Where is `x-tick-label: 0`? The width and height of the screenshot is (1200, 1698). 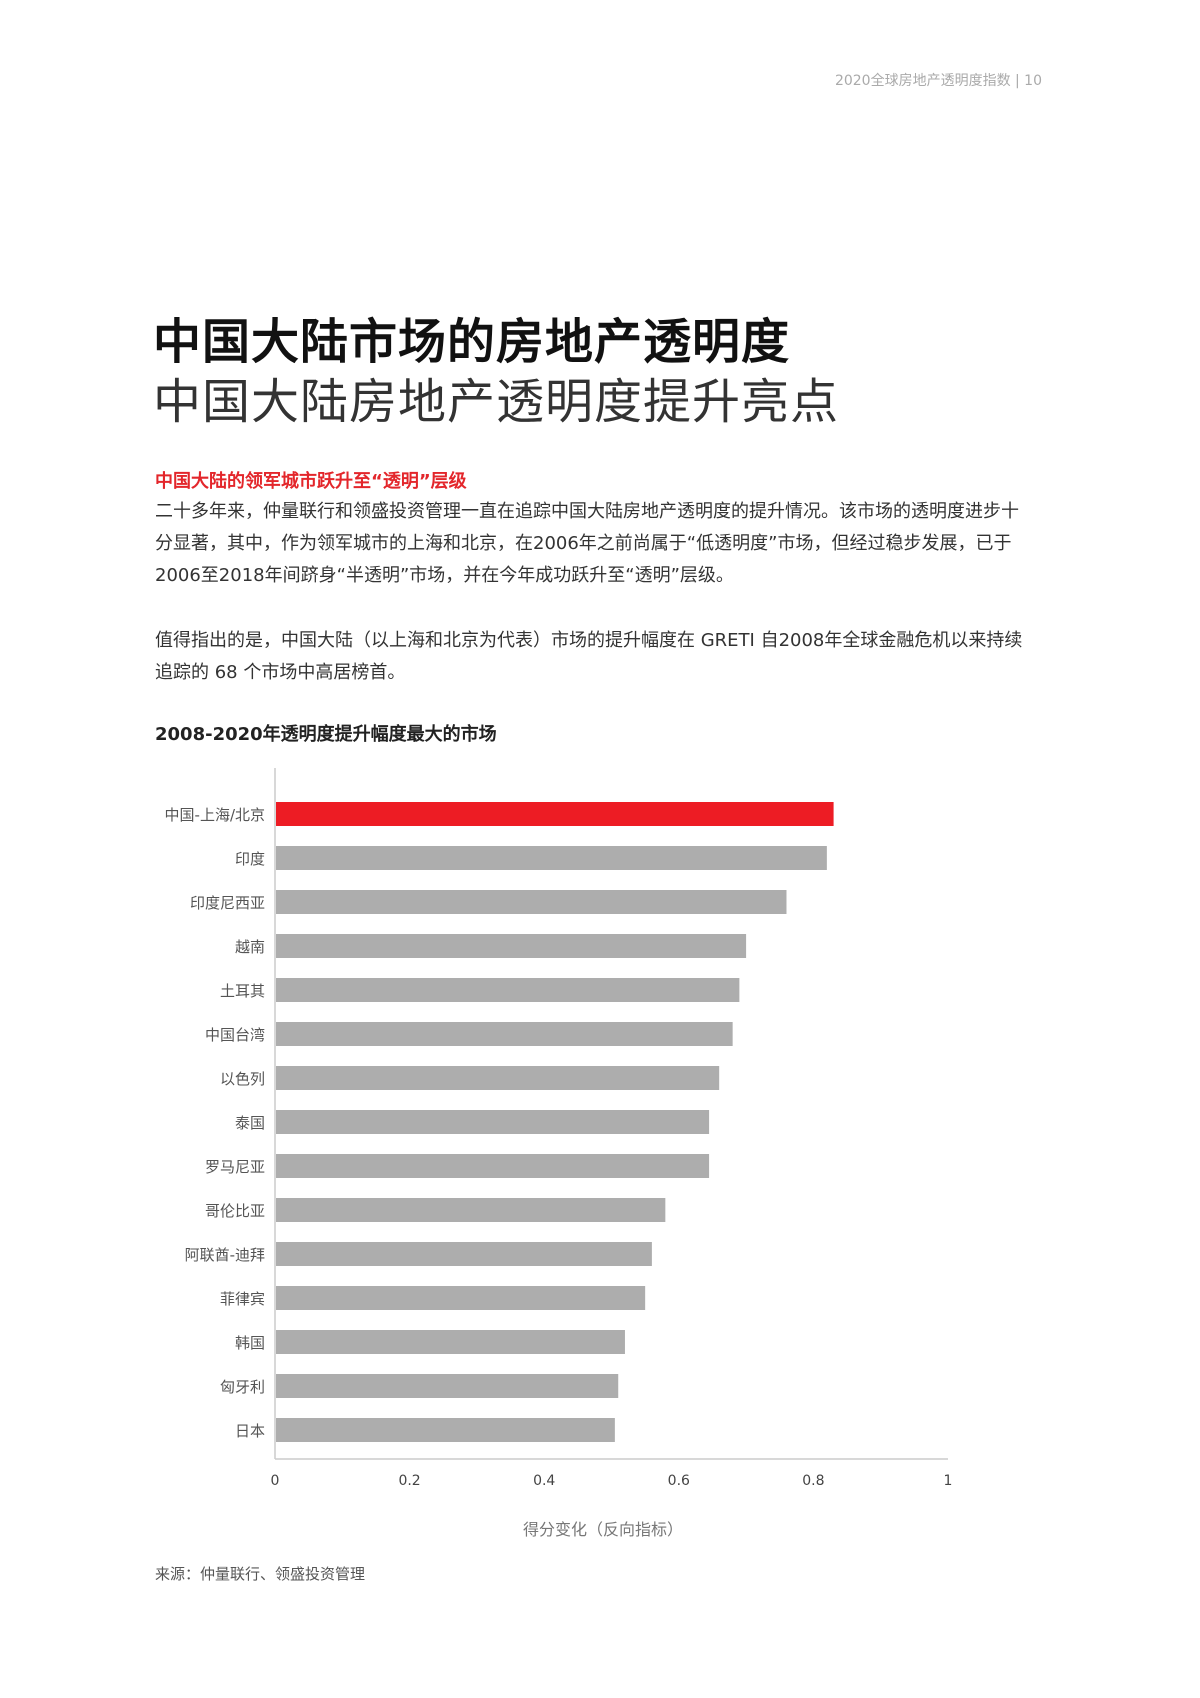
x-tick-label: 0 is located at coordinates (275, 1481).